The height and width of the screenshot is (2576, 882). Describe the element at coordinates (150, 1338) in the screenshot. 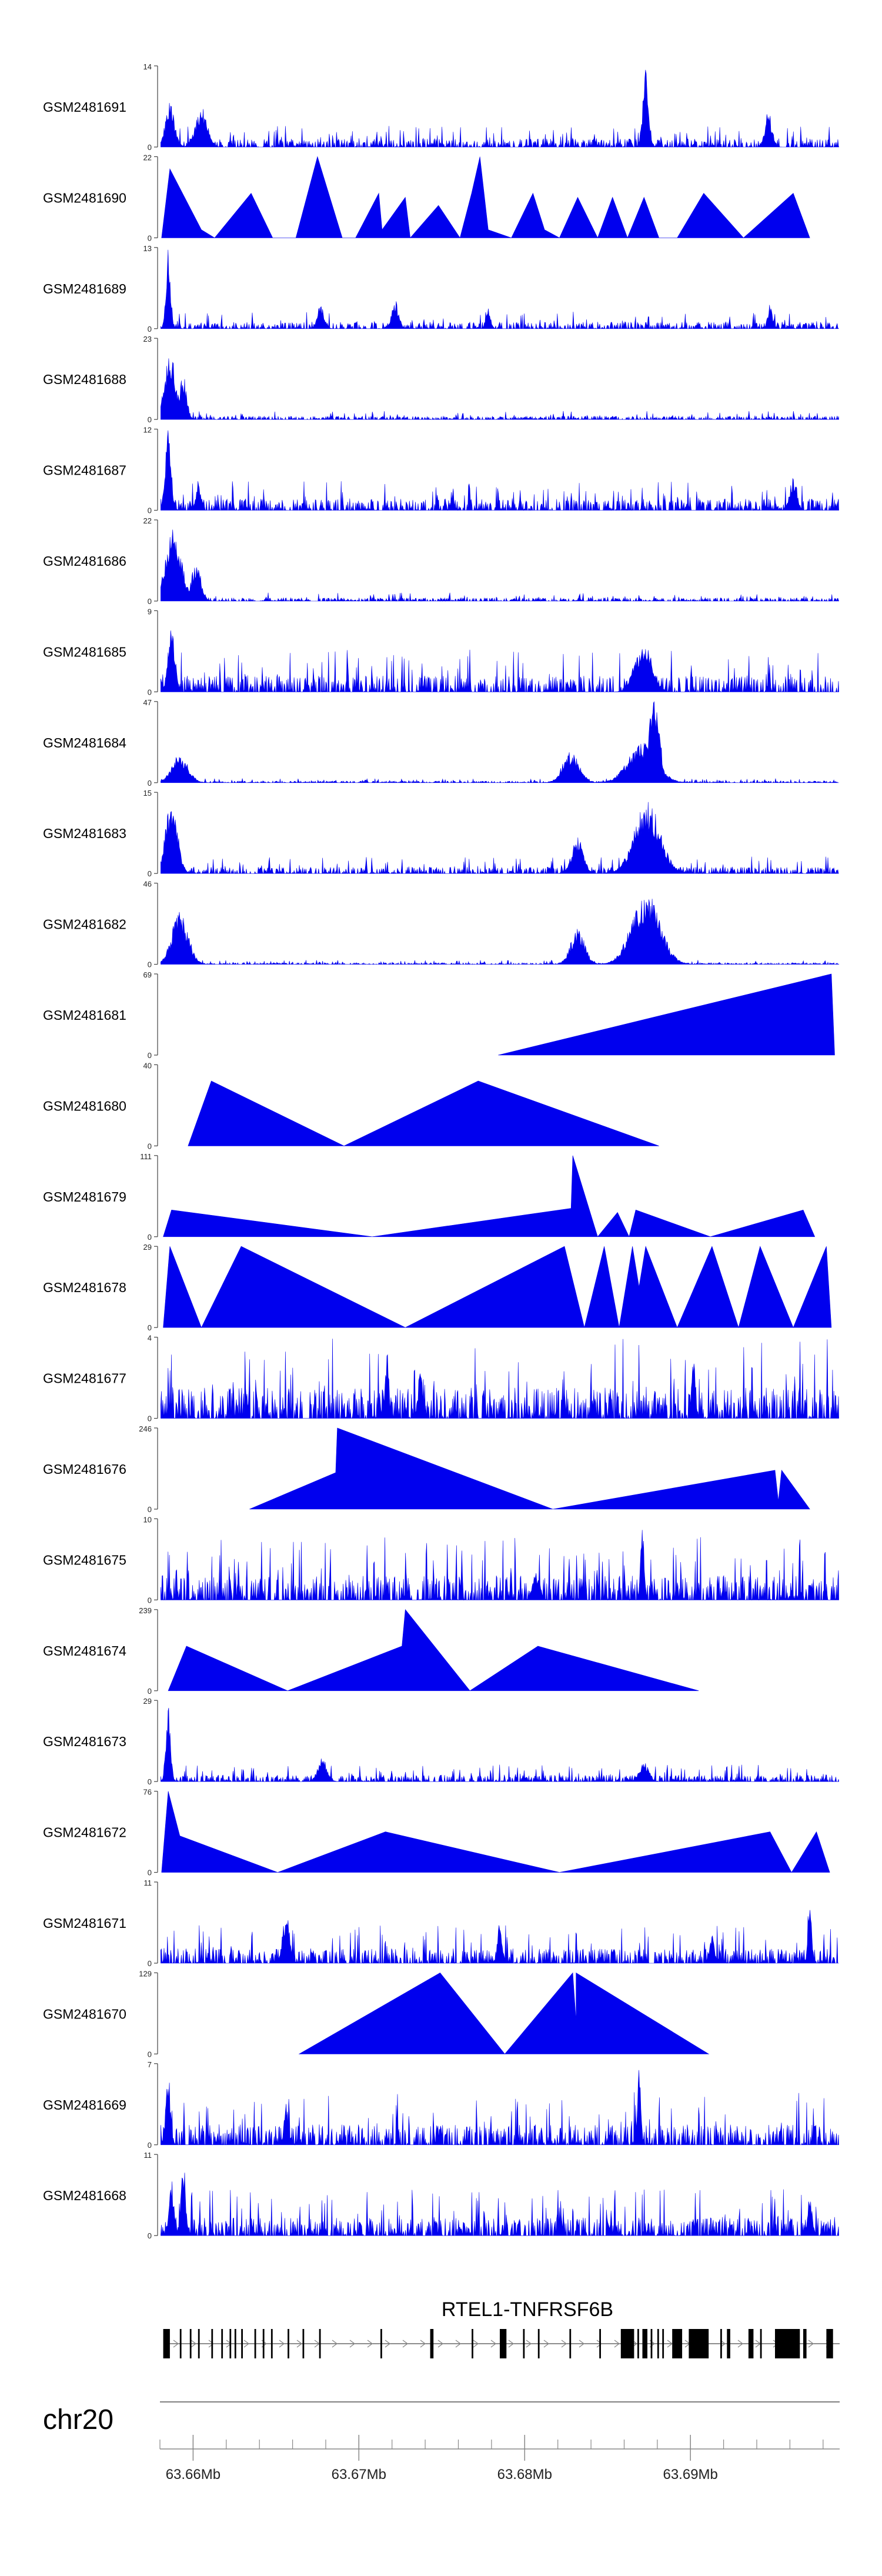

I see `y-tick-label-max: 4` at that location.